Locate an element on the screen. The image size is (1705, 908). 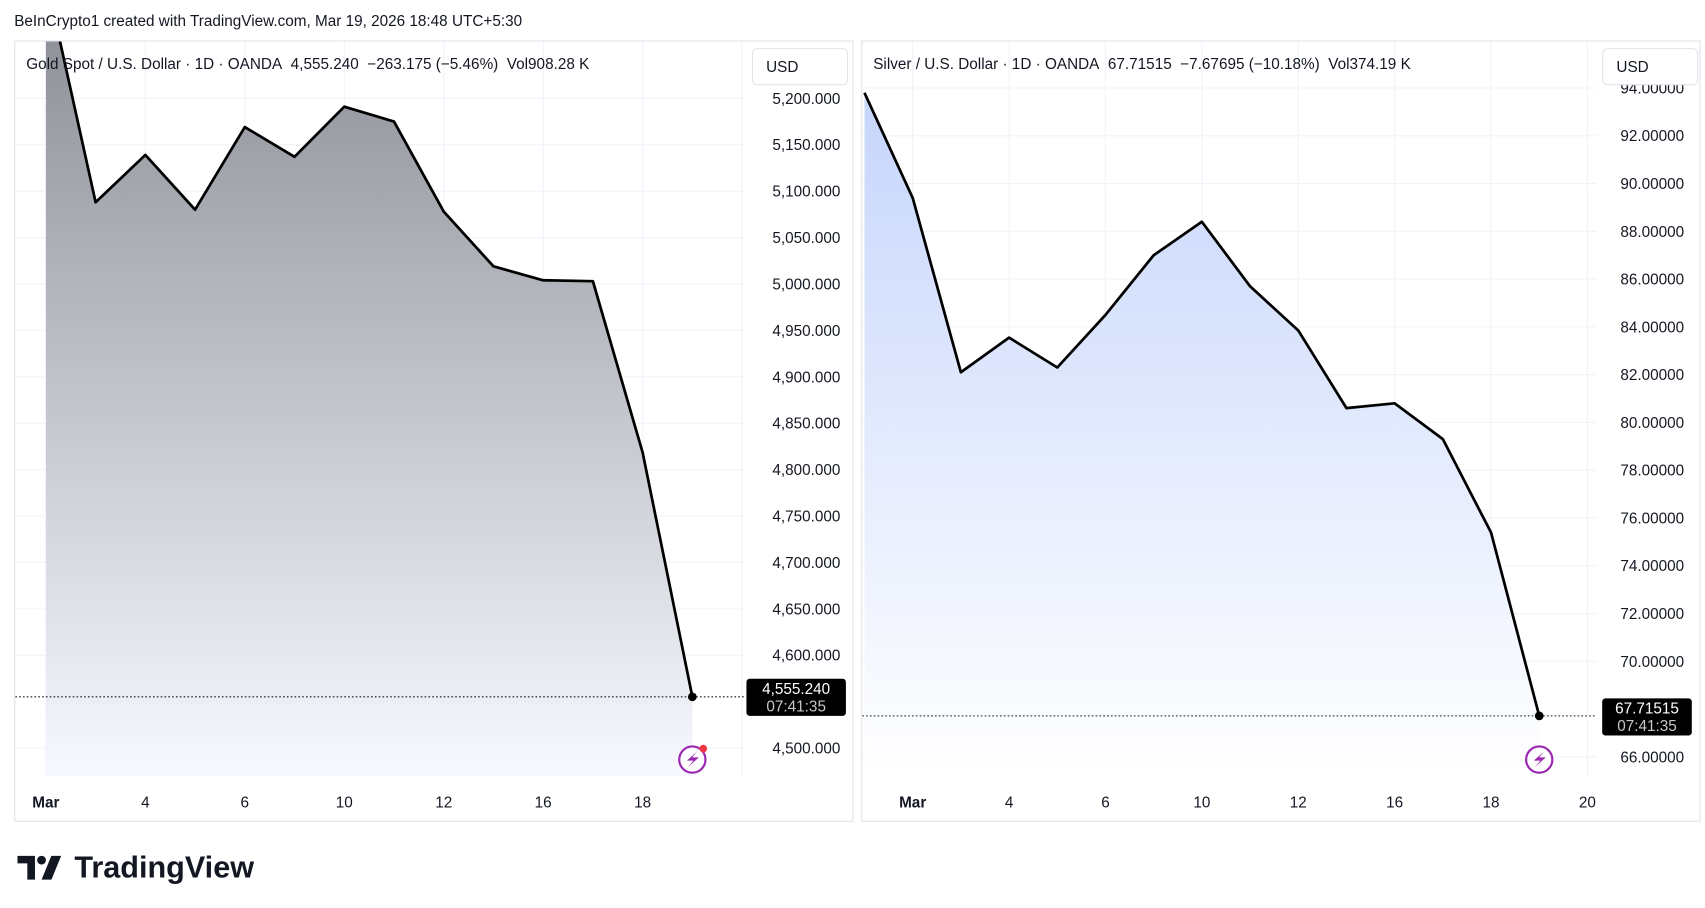
y-tick-label: 4,750.000 is located at coordinates (806, 517).